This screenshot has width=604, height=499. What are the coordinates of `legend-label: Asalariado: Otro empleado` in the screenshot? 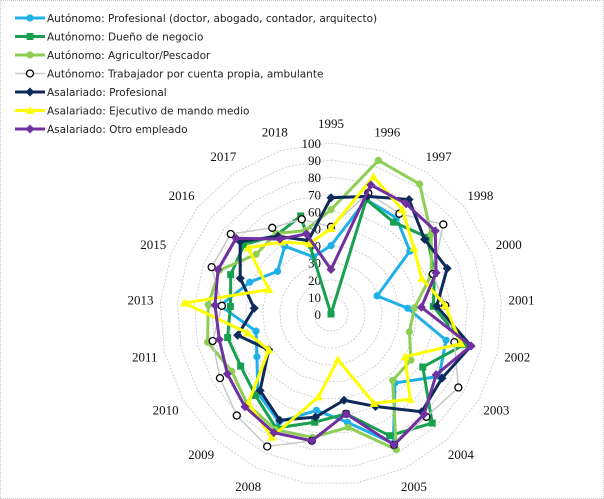 It's located at (117, 130).